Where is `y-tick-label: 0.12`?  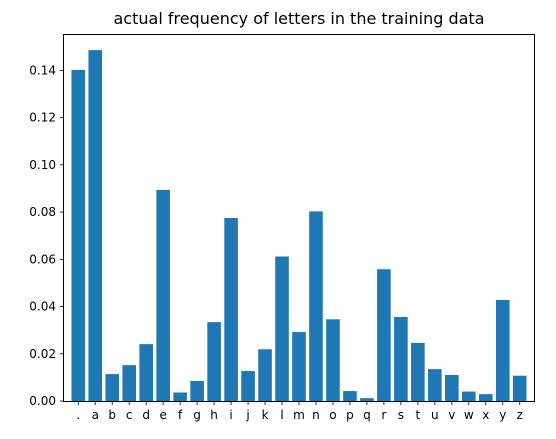 y-tick-label: 0.12 is located at coordinates (42, 118).